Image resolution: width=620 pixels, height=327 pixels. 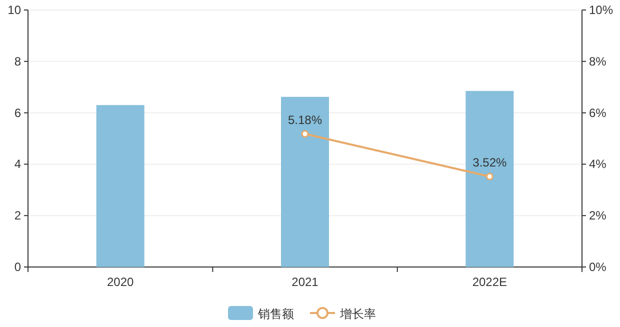 I want to click on x-tick-label: 2020, so click(x=120, y=282).